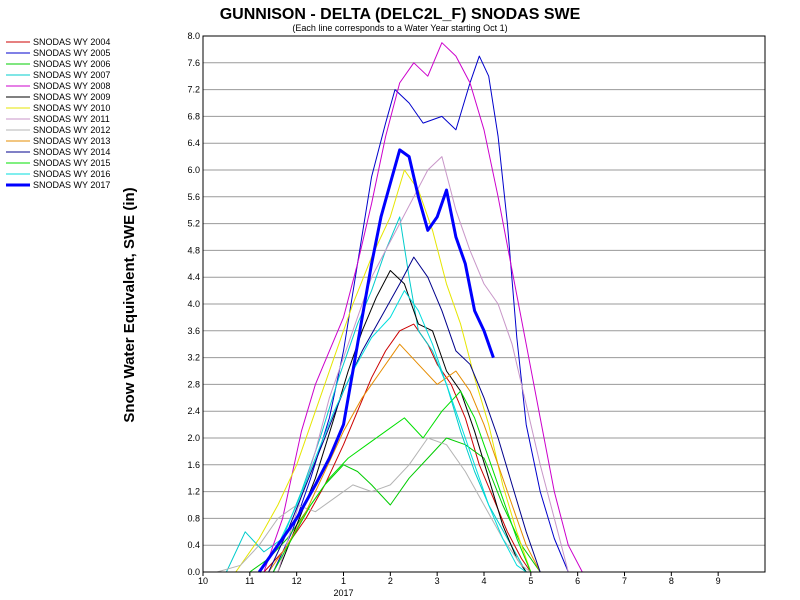  Describe the element at coordinates (71, 97) in the screenshot. I see `legend-label: SNODAS WY 2009` at that location.